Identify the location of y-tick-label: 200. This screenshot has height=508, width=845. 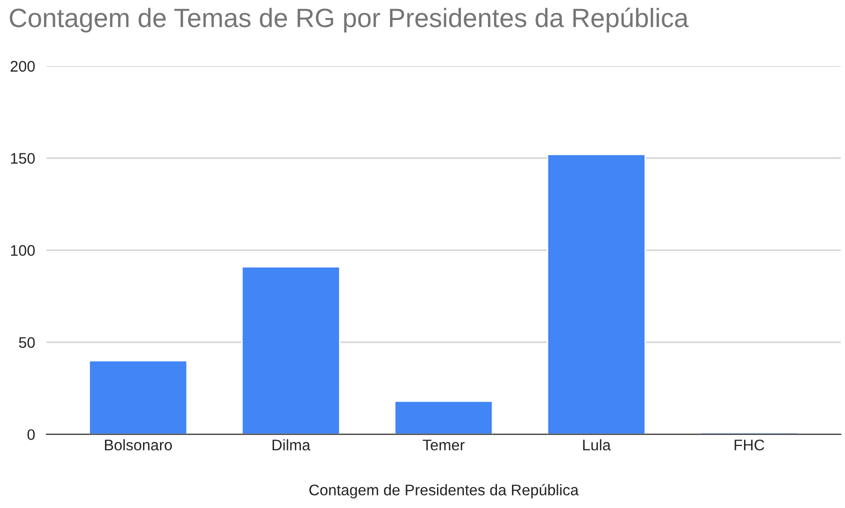
(22, 66).